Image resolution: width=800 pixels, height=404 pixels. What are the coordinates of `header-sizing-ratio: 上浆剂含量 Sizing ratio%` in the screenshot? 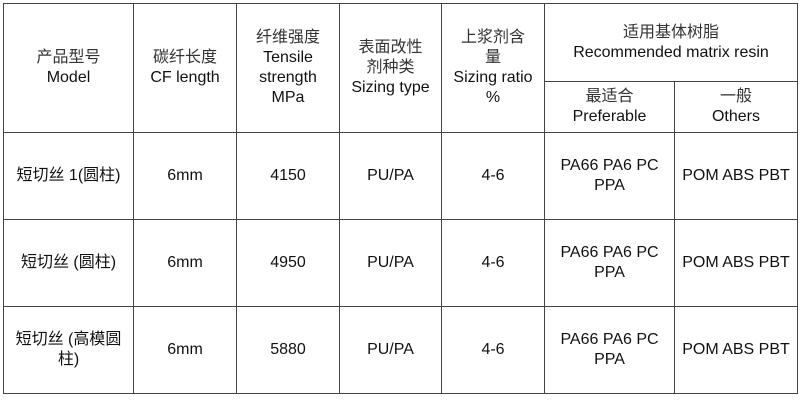 It's located at (493, 68).